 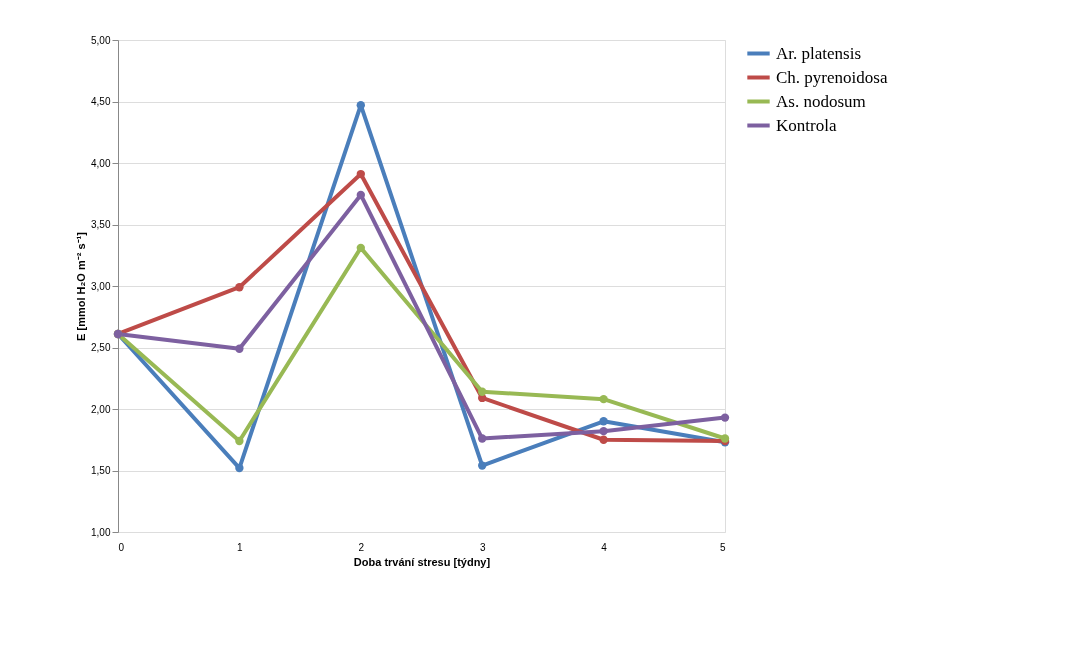 I want to click on y-tick-label: 2,50, so click(x=101, y=347).